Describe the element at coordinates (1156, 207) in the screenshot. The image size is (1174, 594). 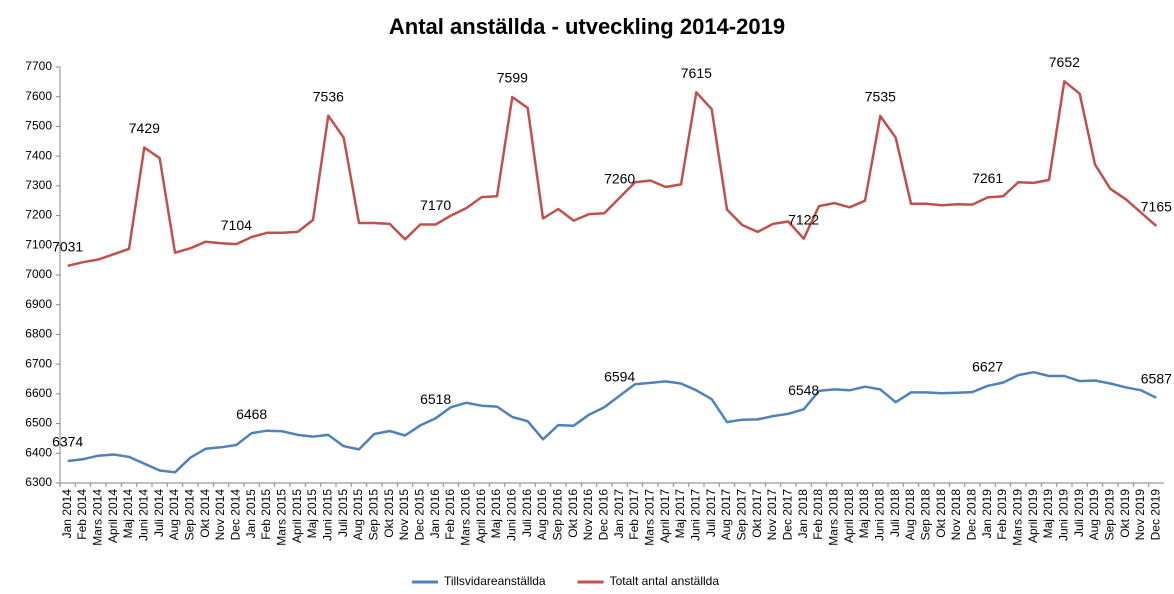
I see `data-label: 7165` at that location.